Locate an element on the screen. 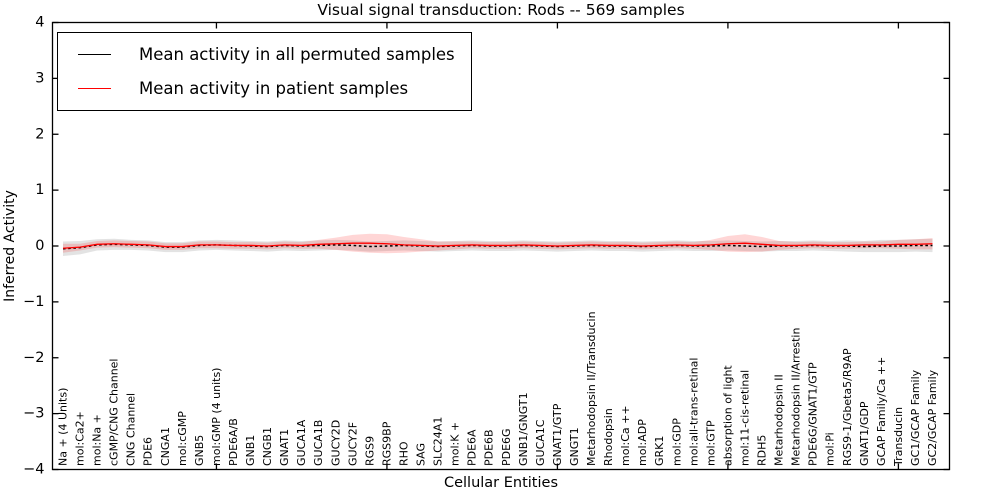  x-tick-label: GRK1 is located at coordinates (659, 451).